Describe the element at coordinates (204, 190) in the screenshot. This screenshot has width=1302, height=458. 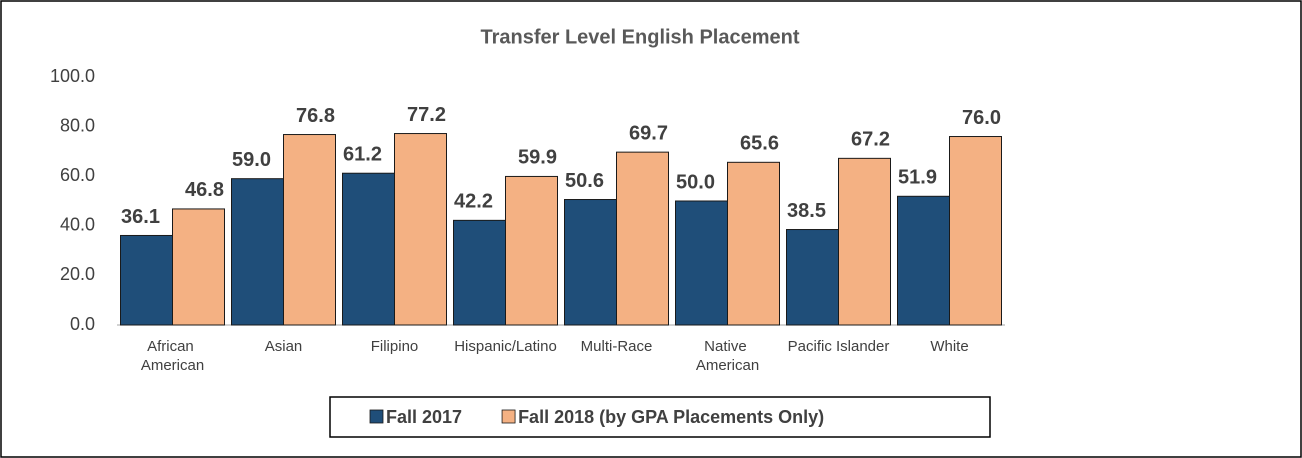
I see `value-label: 46.8` at that location.